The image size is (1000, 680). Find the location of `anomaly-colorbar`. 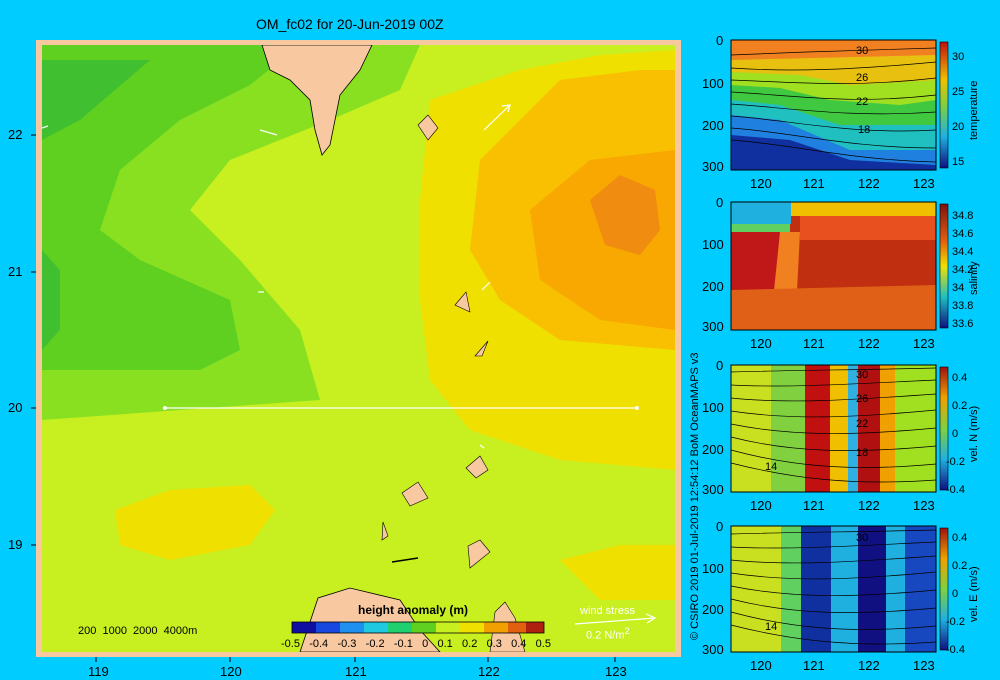

anomaly-colorbar is located at coordinates (418, 627).